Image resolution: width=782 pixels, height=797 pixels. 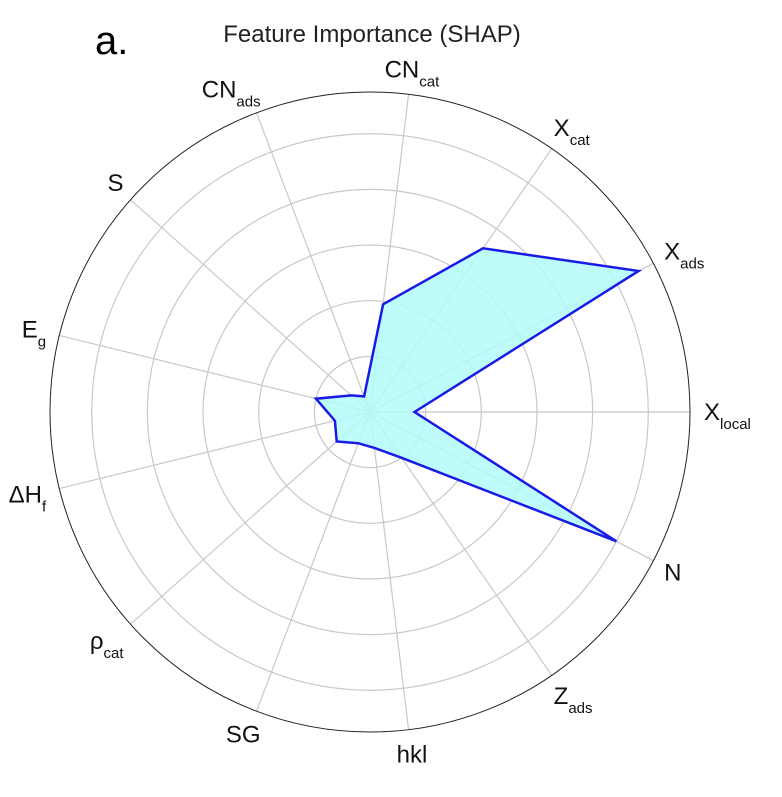 I want to click on axis-label-subscript: local, so click(x=735, y=424).